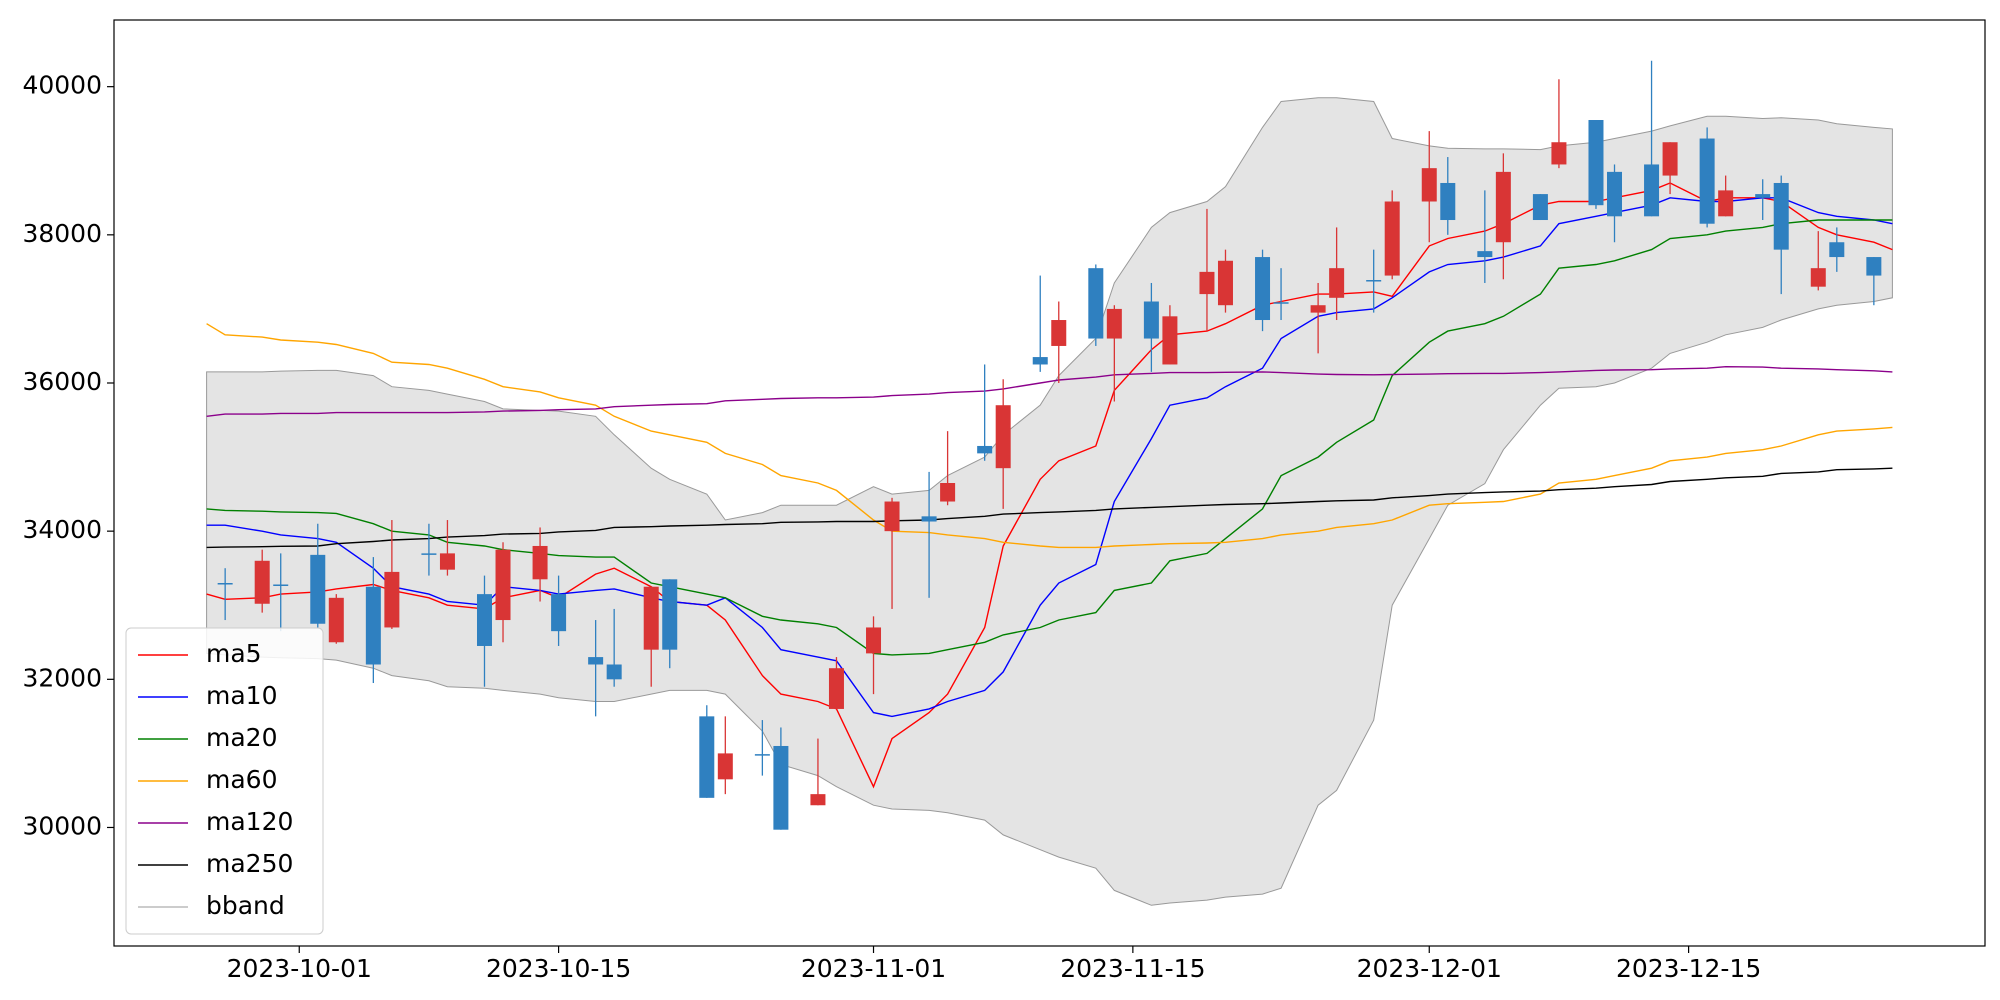  Describe the element at coordinates (241, 695) in the screenshot. I see `legend-label: ma10` at that location.